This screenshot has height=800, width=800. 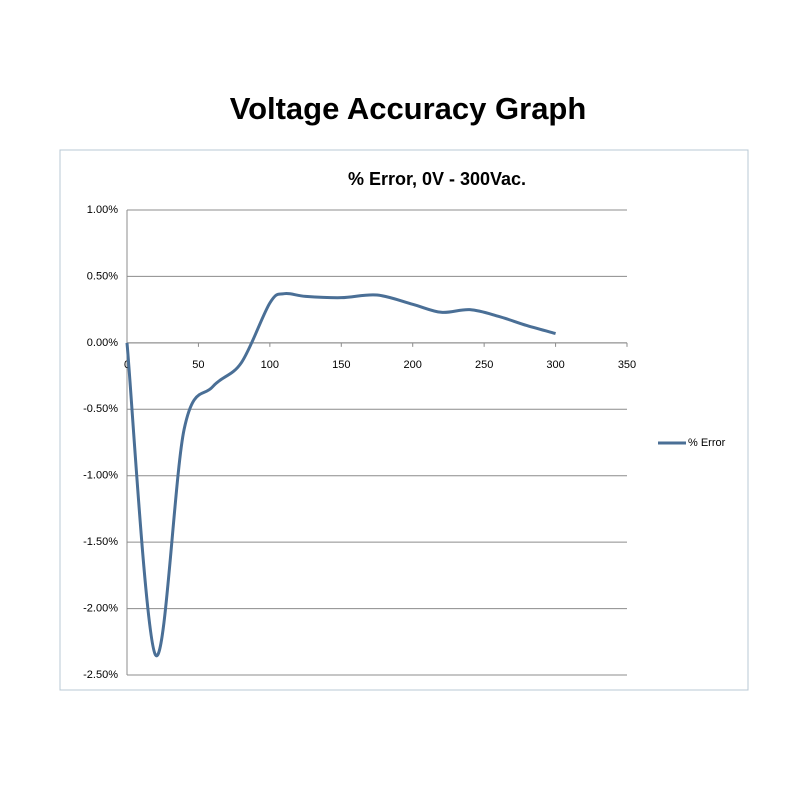 What do you see at coordinates (127, 365) in the screenshot?
I see `x-tick-label: 0` at bounding box center [127, 365].